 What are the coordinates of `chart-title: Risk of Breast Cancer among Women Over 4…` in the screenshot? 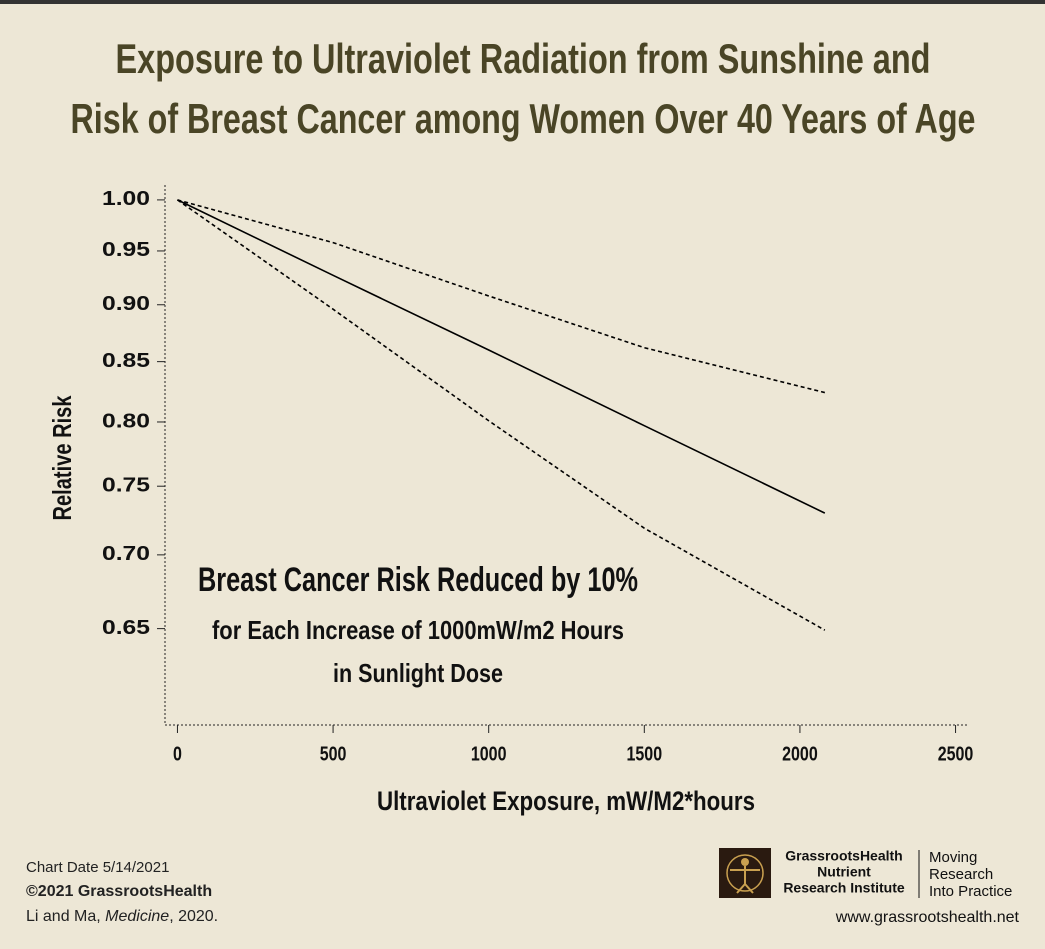 It's located at (523, 118).